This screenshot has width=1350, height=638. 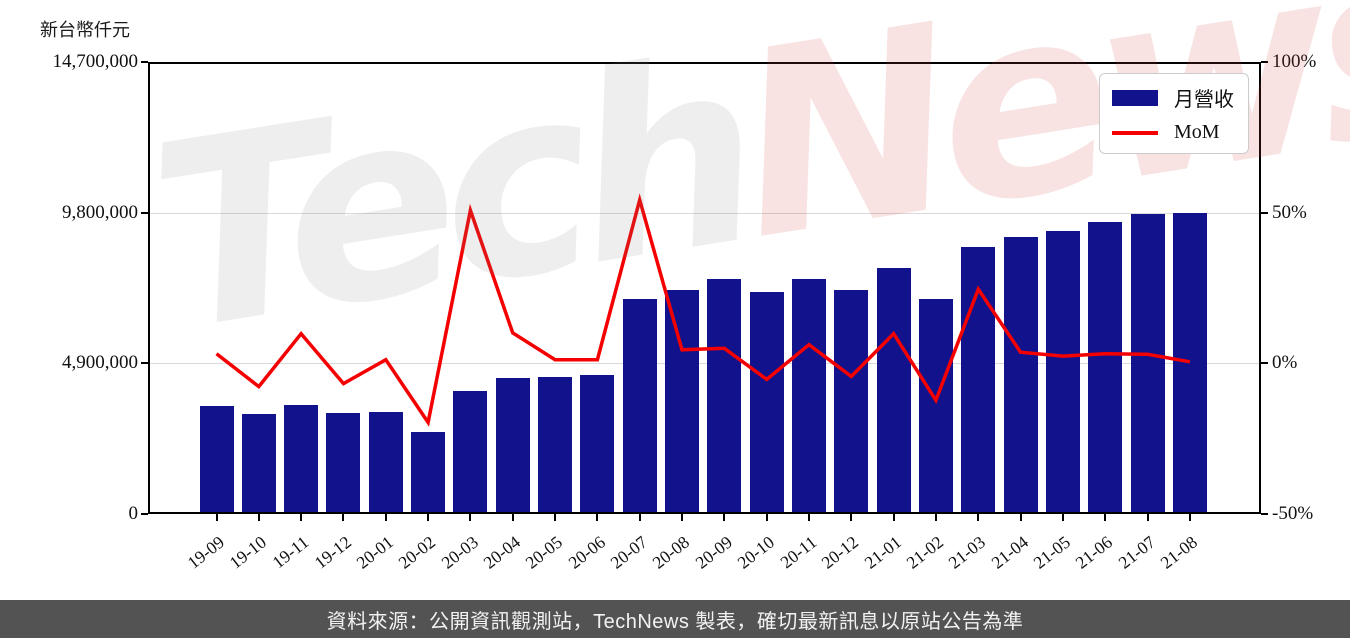 I want to click on right-tick-label-2: 50%, so click(x=1289, y=212).